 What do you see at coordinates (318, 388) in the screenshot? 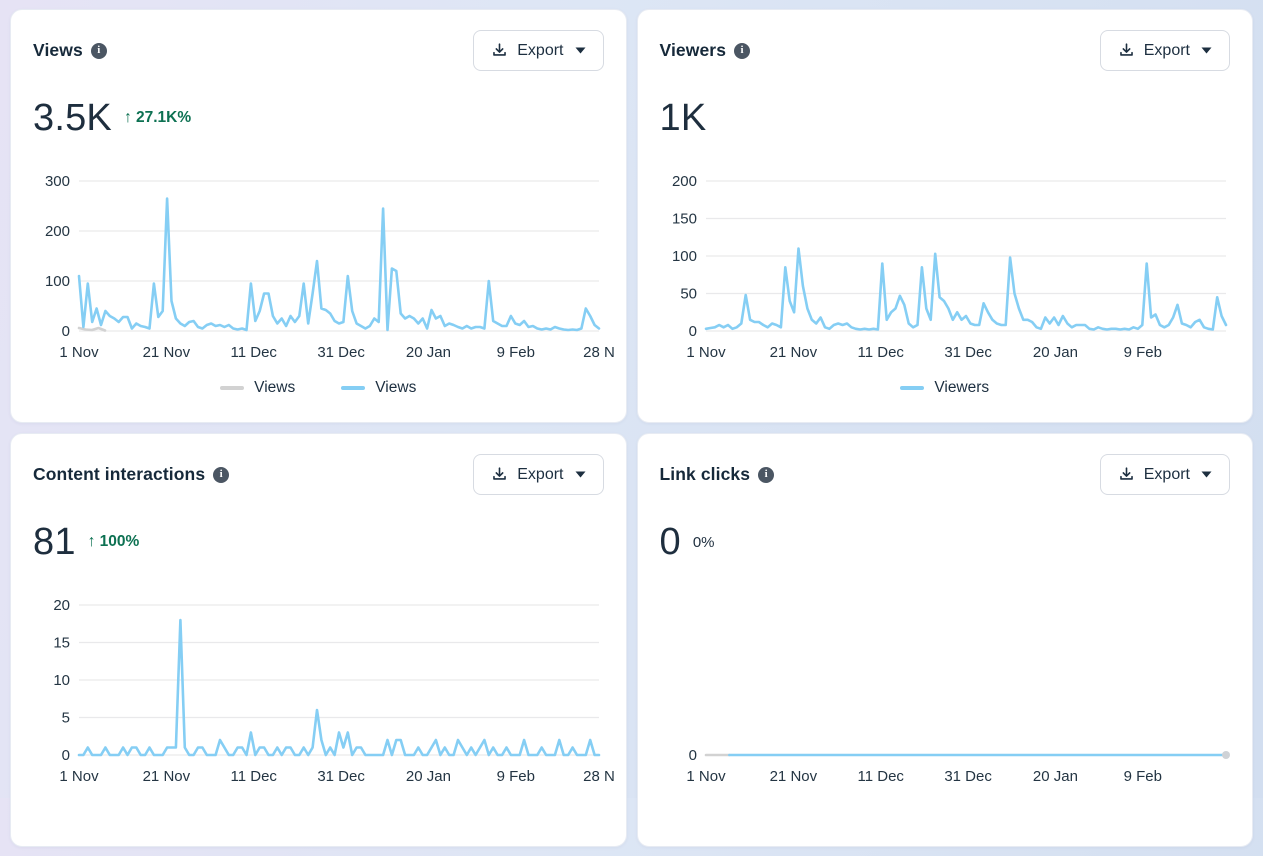
I see `chart-legend: Views Views` at bounding box center [318, 388].